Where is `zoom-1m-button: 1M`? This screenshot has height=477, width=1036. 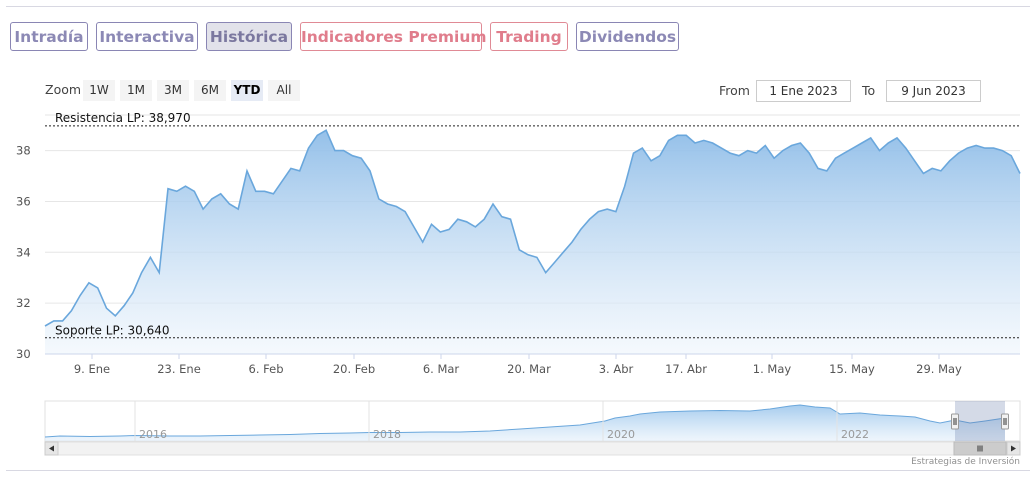
zoom-1m-button: 1M is located at coordinates (136, 90).